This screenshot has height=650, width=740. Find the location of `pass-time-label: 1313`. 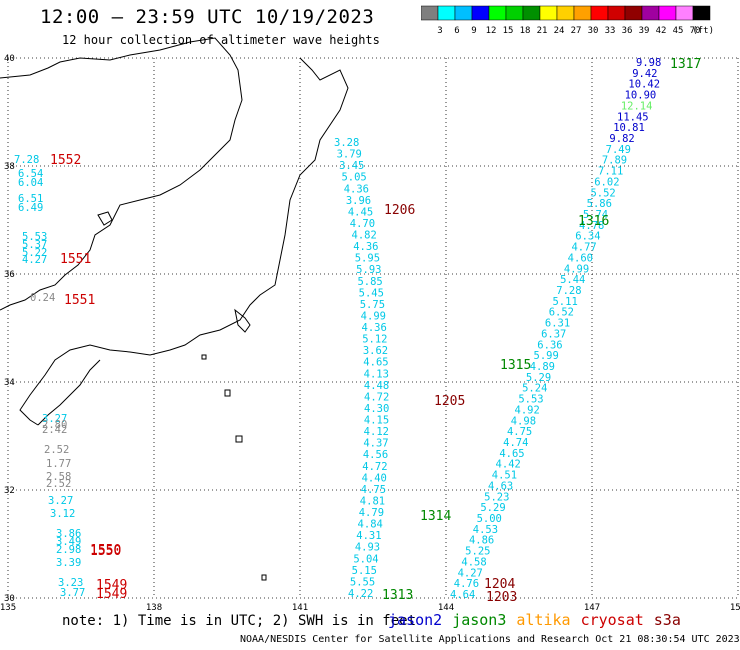

pass-time-label: 1313 is located at coordinates (397, 595).